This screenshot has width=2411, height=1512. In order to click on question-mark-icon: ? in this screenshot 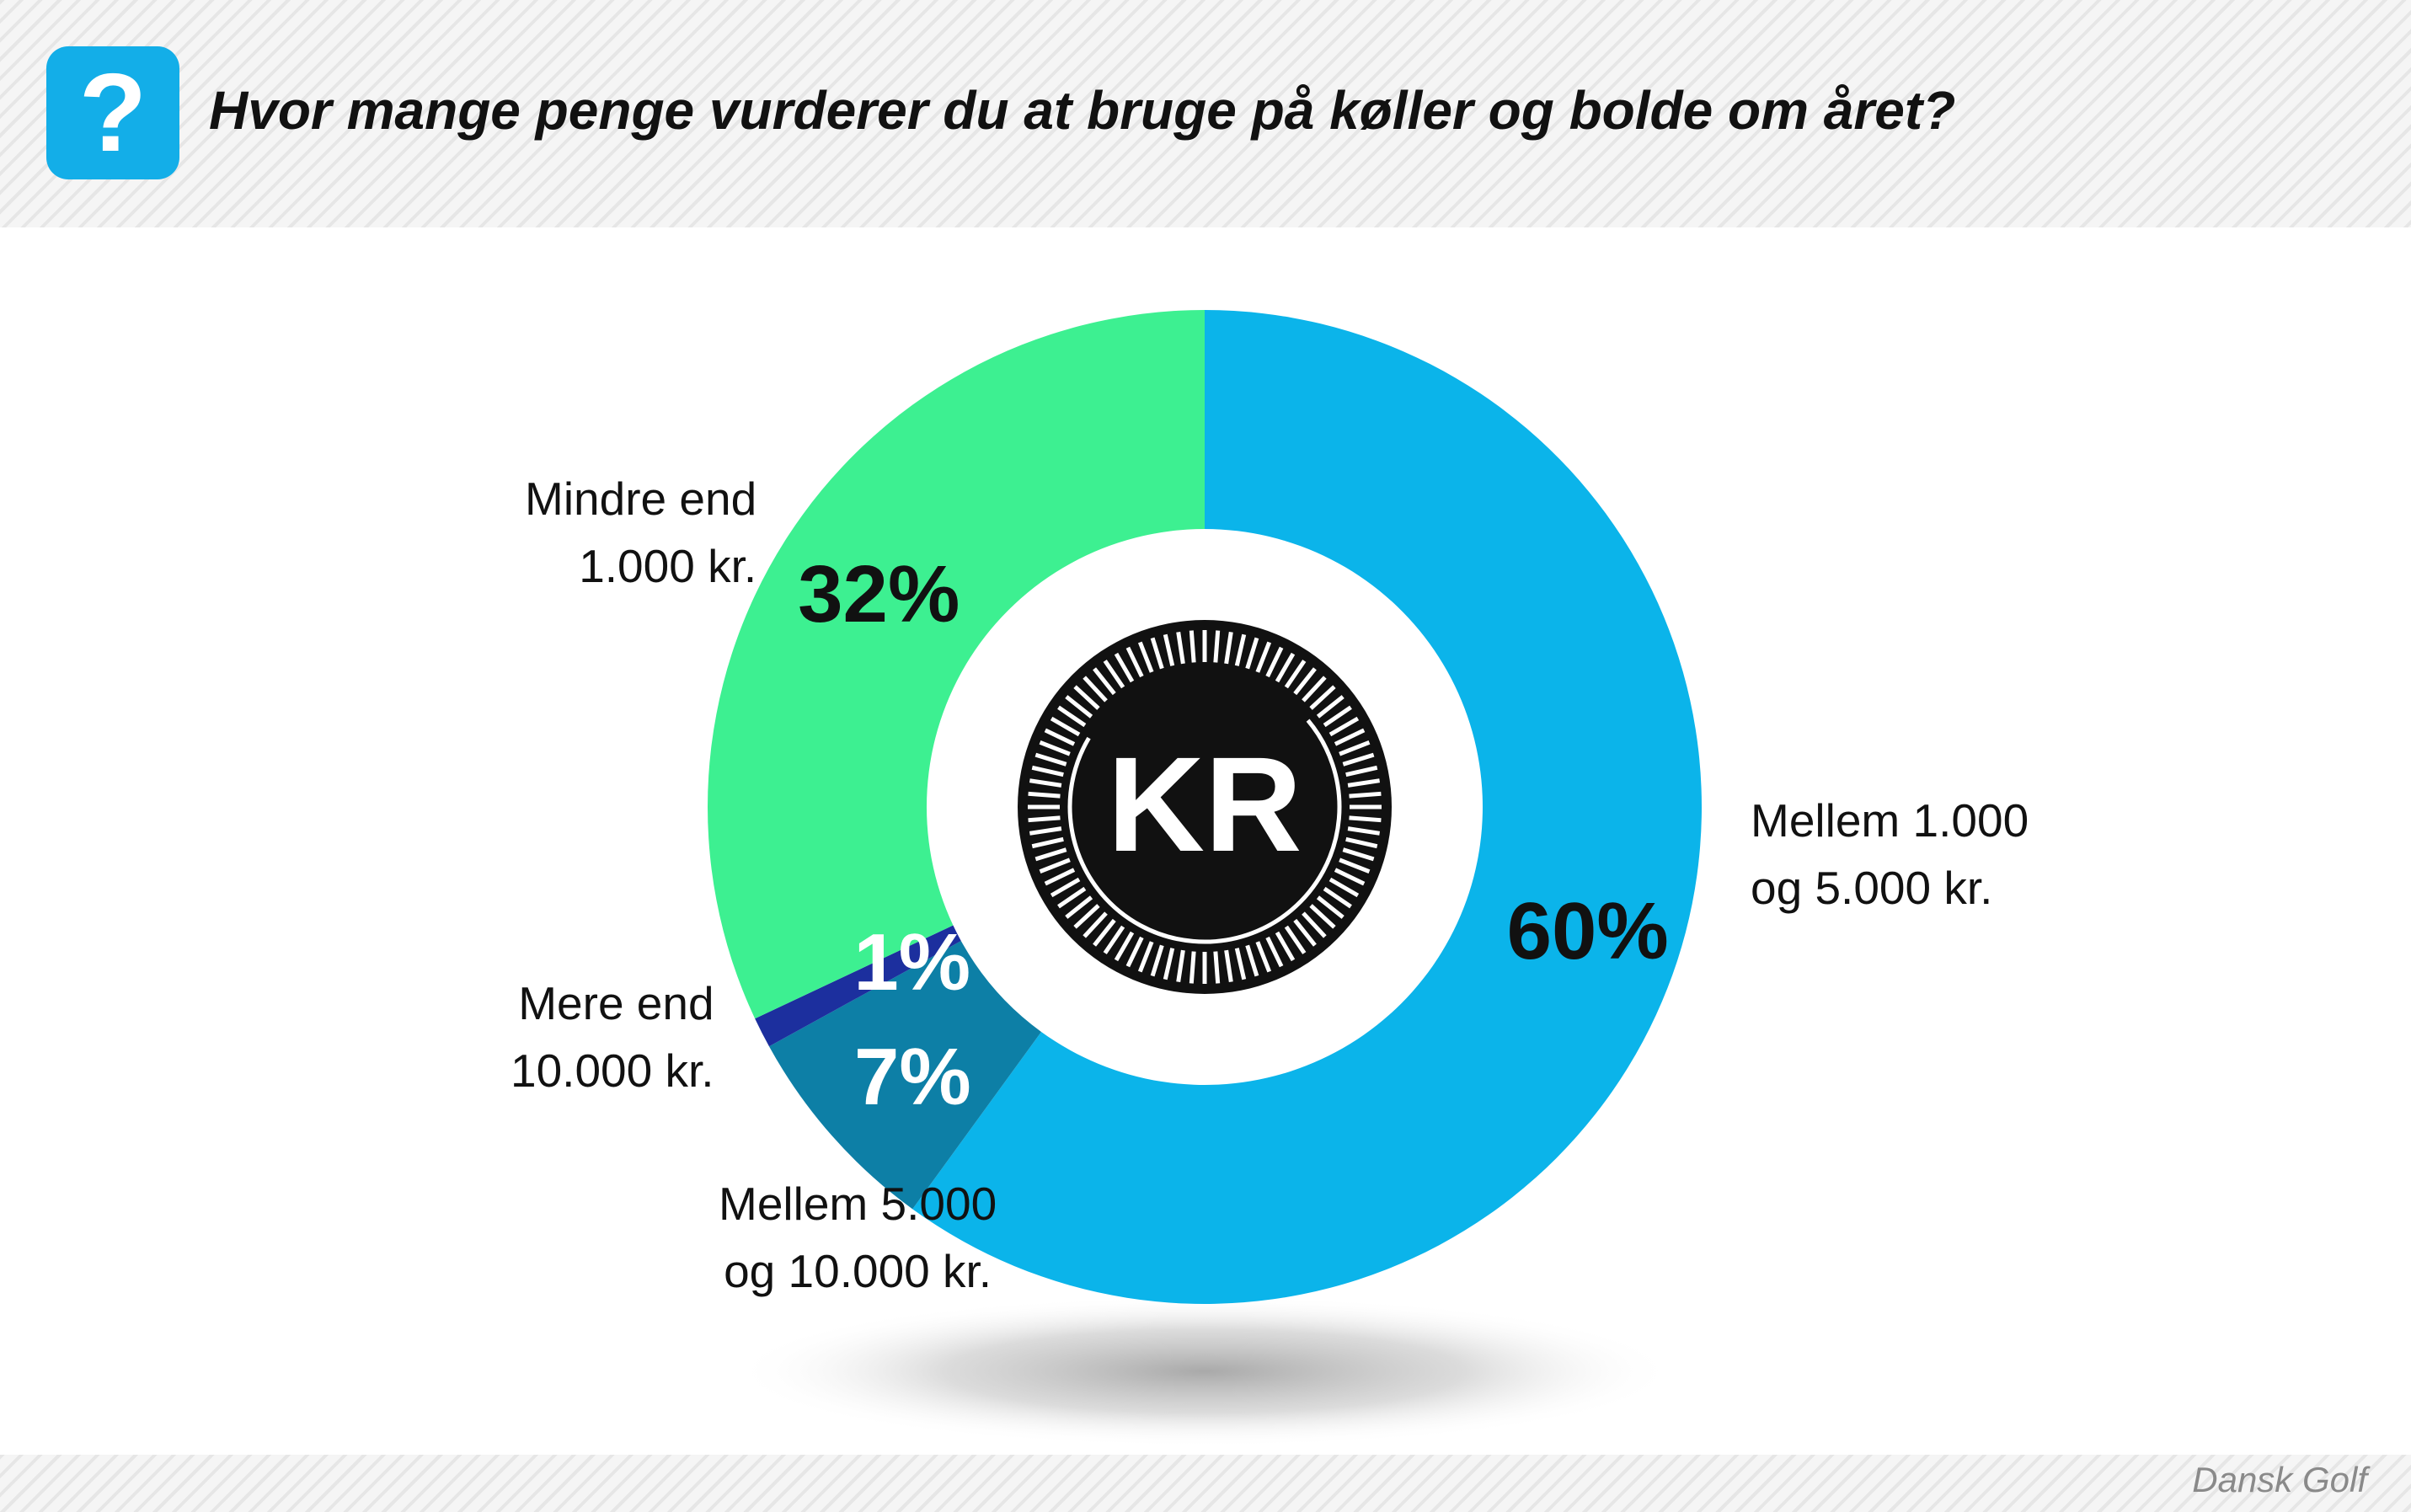, I will do `click(112, 112)`.